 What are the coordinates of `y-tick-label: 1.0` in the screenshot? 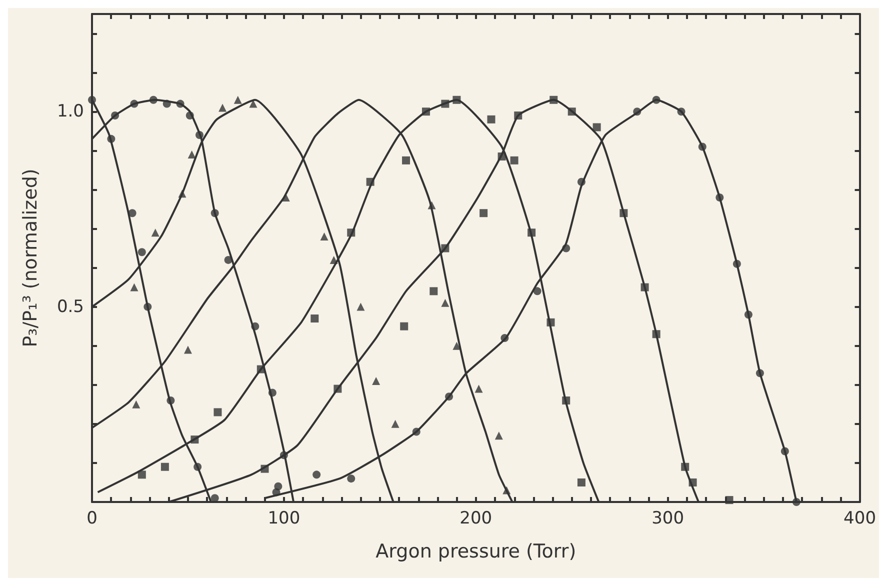 It's located at (70, 112).